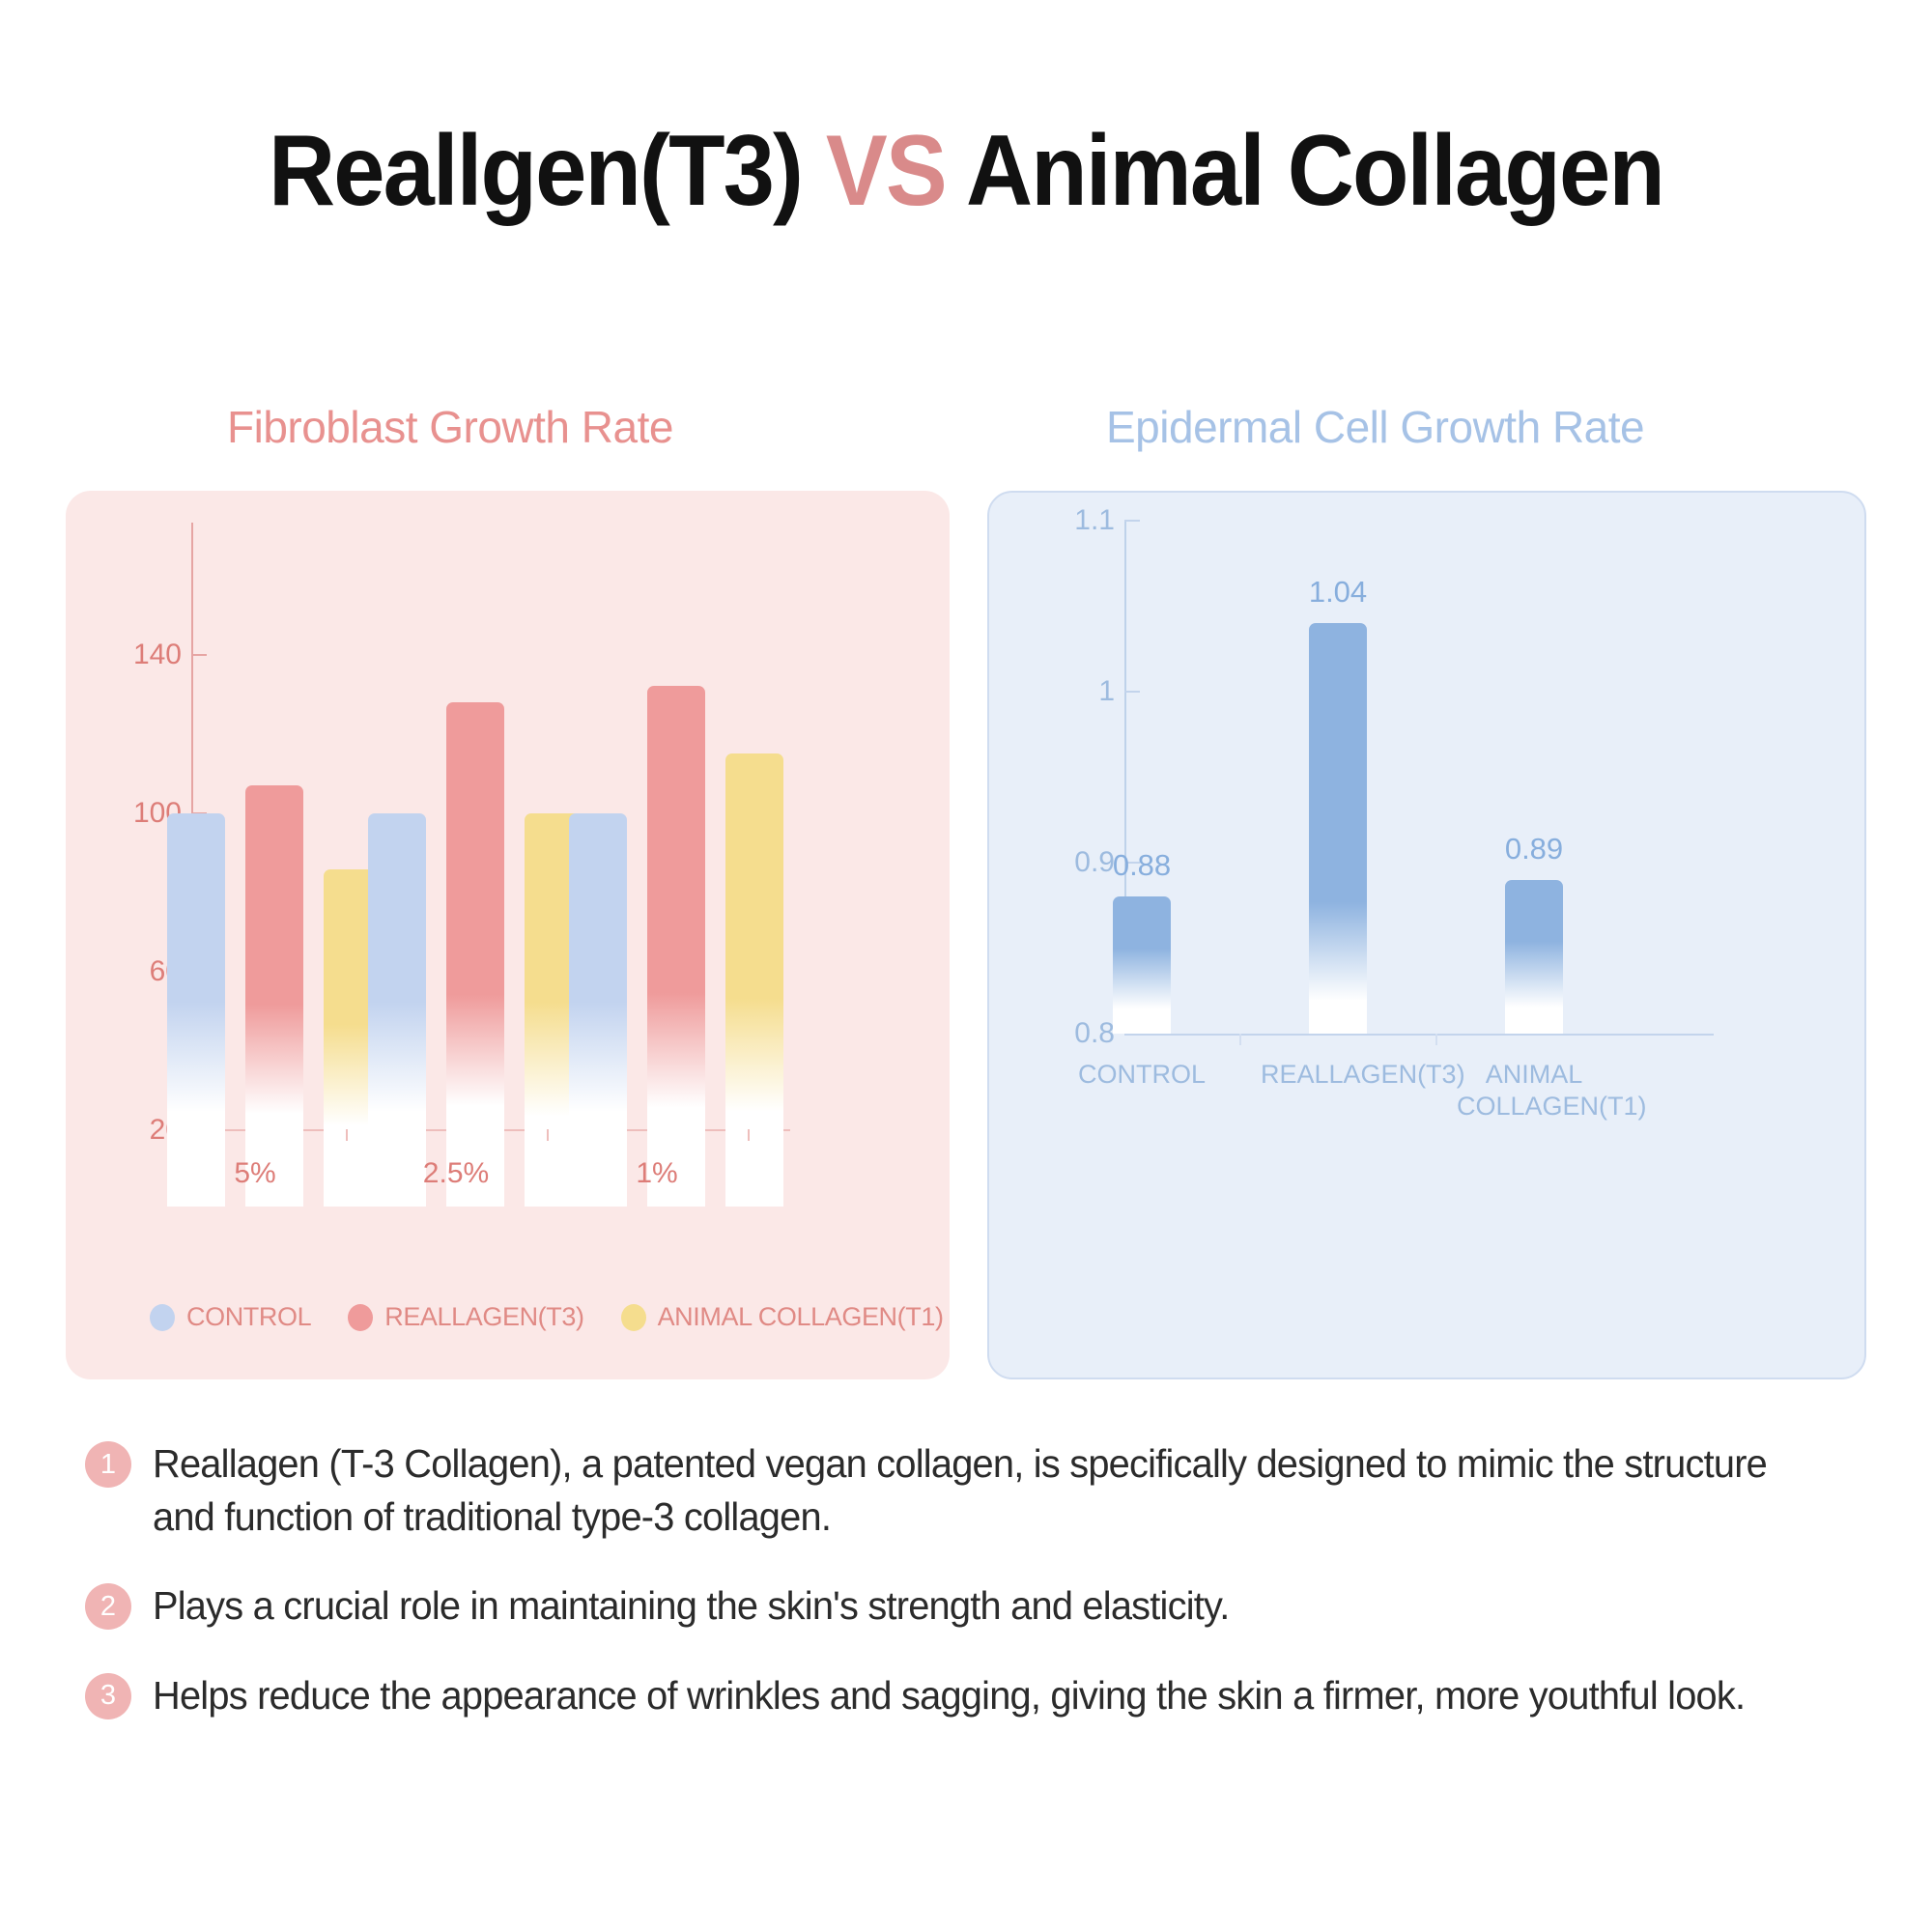  Describe the element at coordinates (1132, 863) in the screenshot. I see `right-ytick-mark-0p9` at that location.